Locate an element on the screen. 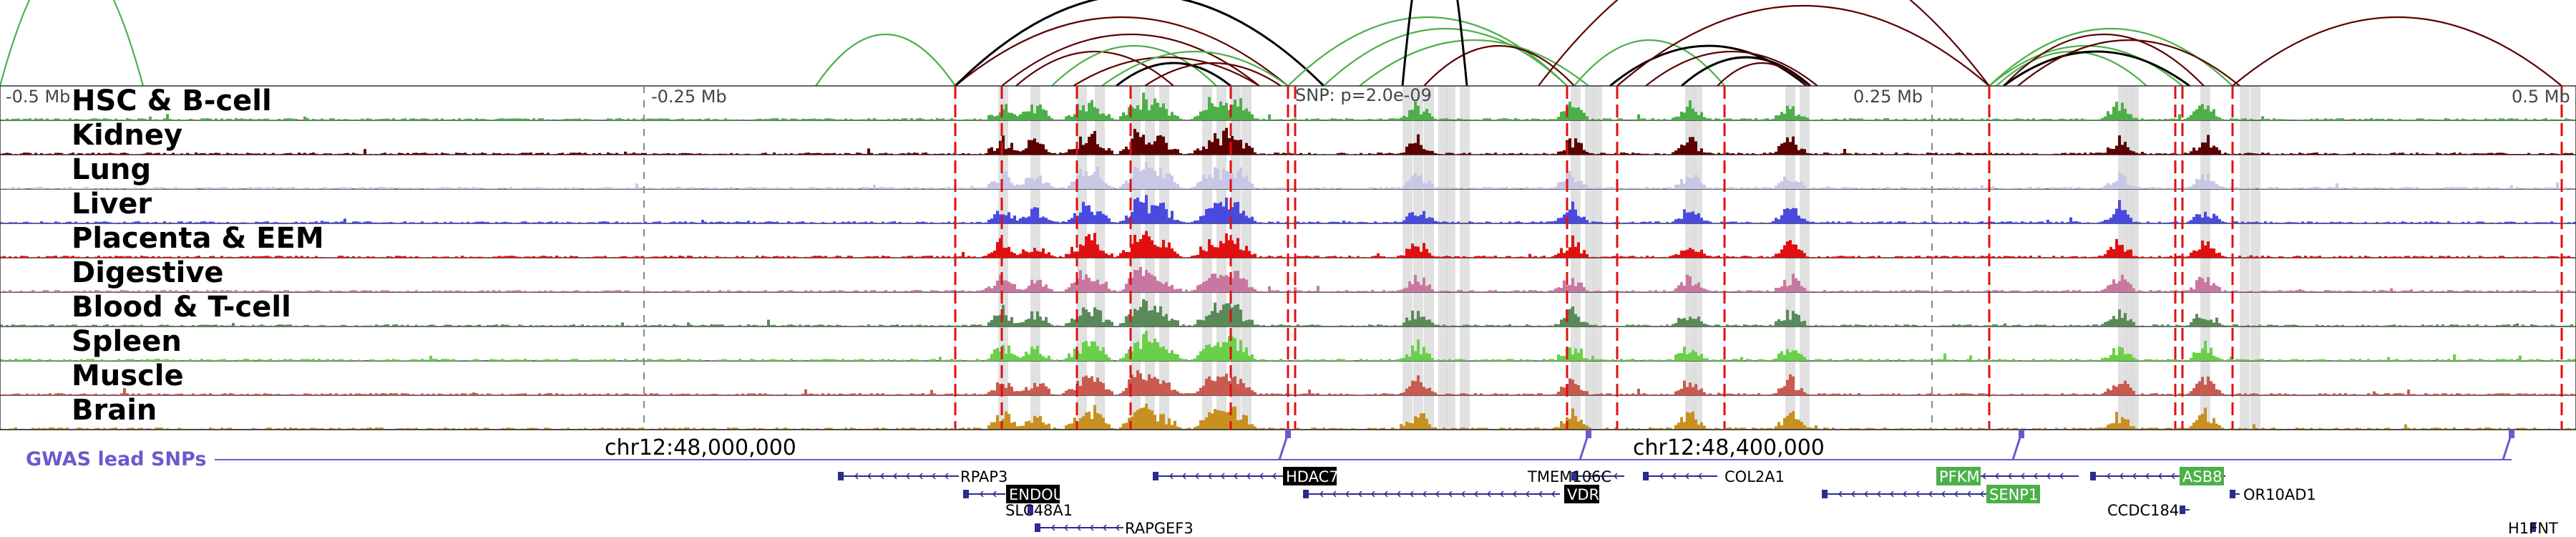  track-label: Kidney is located at coordinates (127, 135).